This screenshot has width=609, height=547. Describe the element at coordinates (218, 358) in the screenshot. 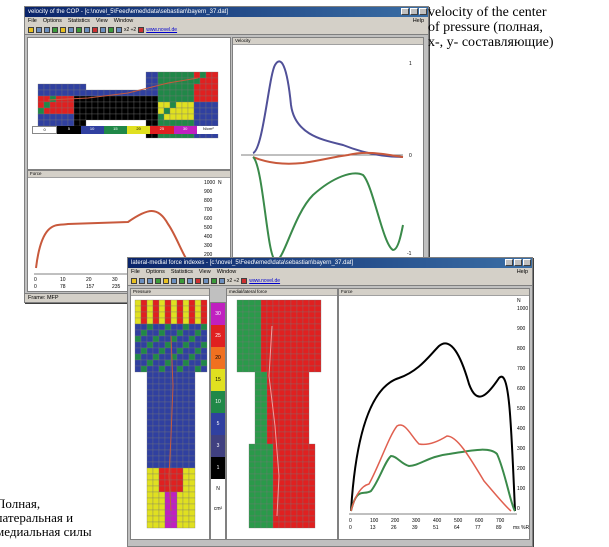

I see `legend-20: 20` at that location.